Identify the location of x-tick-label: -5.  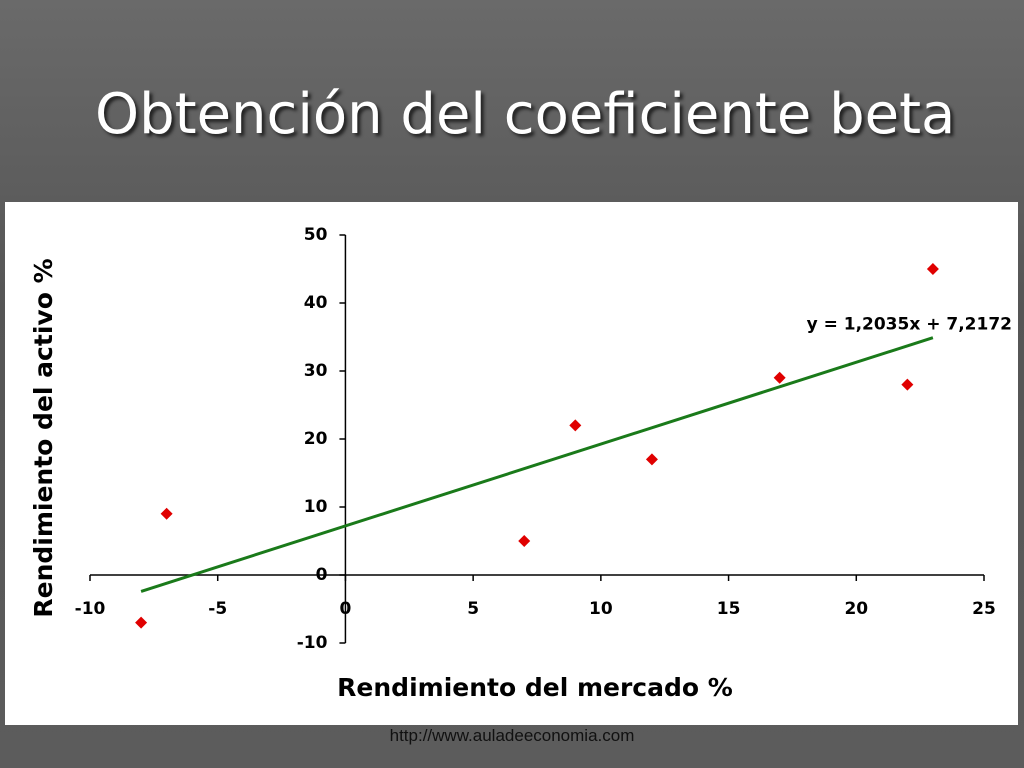
(217, 609).